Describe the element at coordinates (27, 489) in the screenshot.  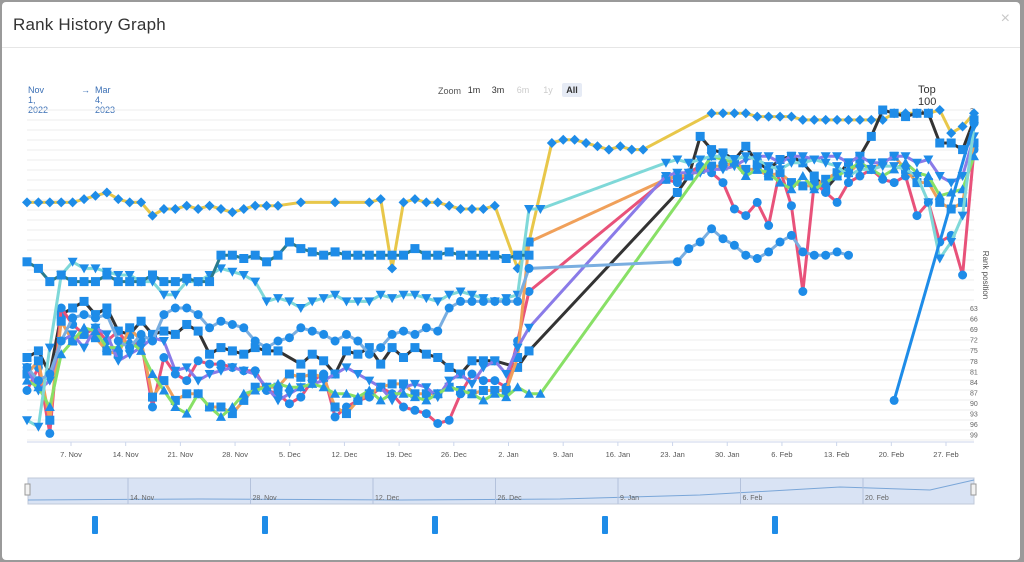
I see `navigator-handle-left` at that location.